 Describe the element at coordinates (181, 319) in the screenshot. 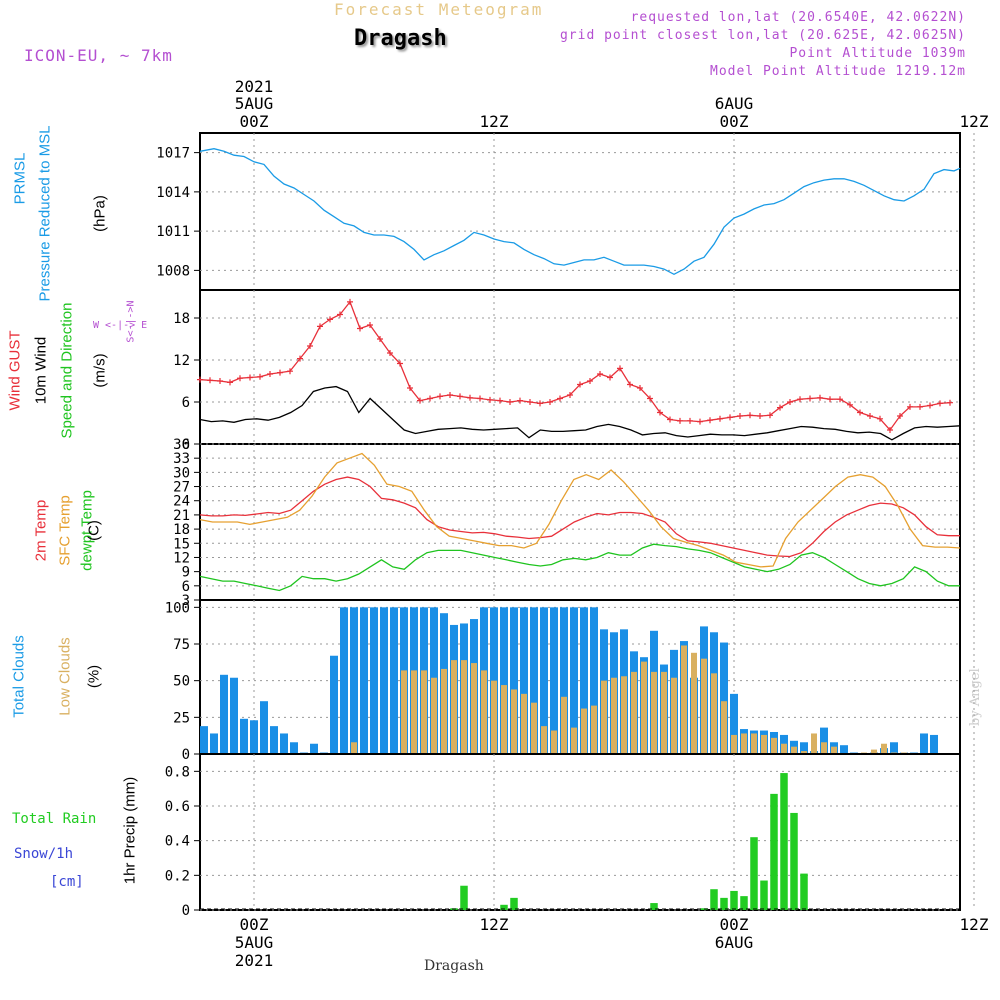

I see `wind-ytick-label-3: 18` at that location.